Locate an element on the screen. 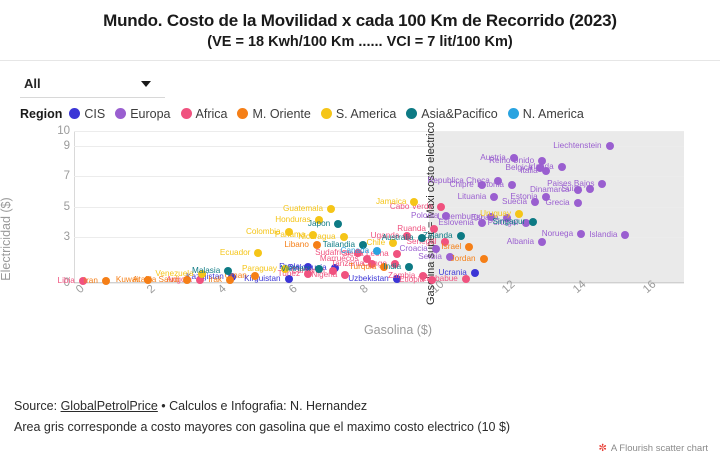 The width and height of the screenshot is (720, 464). legend-item-europa: Europa is located at coordinates (143, 114).